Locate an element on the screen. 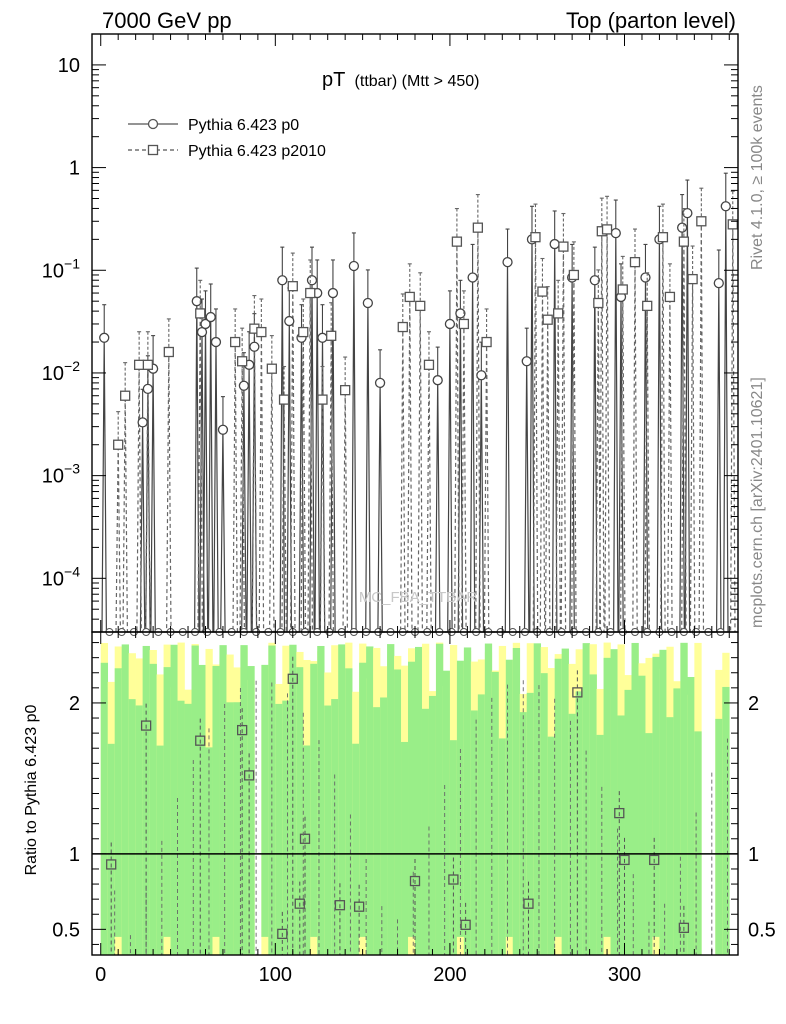 This screenshot has width=786, height=1024. legend: Pythia 6.423 p0 Pythia 6.423 p2010 is located at coordinates (227, 138).